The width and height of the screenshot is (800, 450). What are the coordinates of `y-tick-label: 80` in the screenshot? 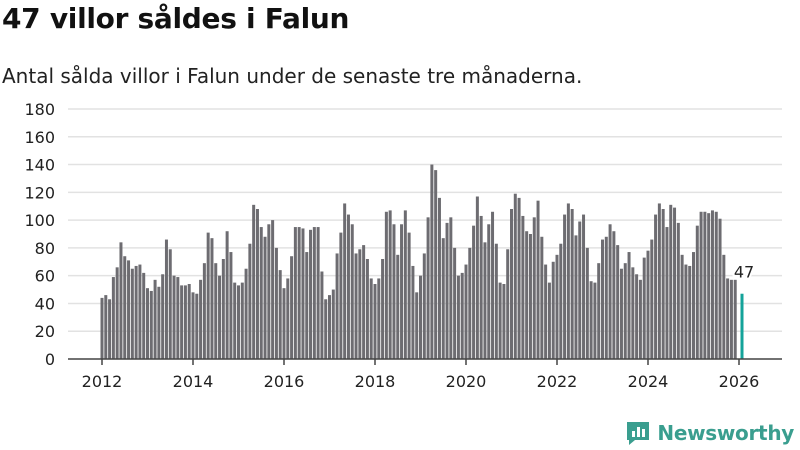 It's located at (45, 248).